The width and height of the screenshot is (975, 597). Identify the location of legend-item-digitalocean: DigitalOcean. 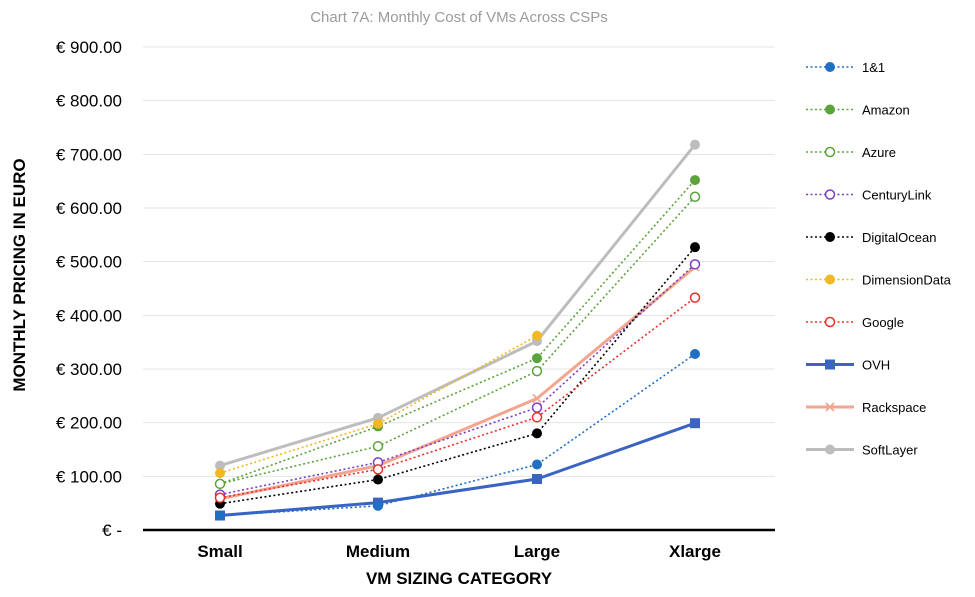
(871, 237).